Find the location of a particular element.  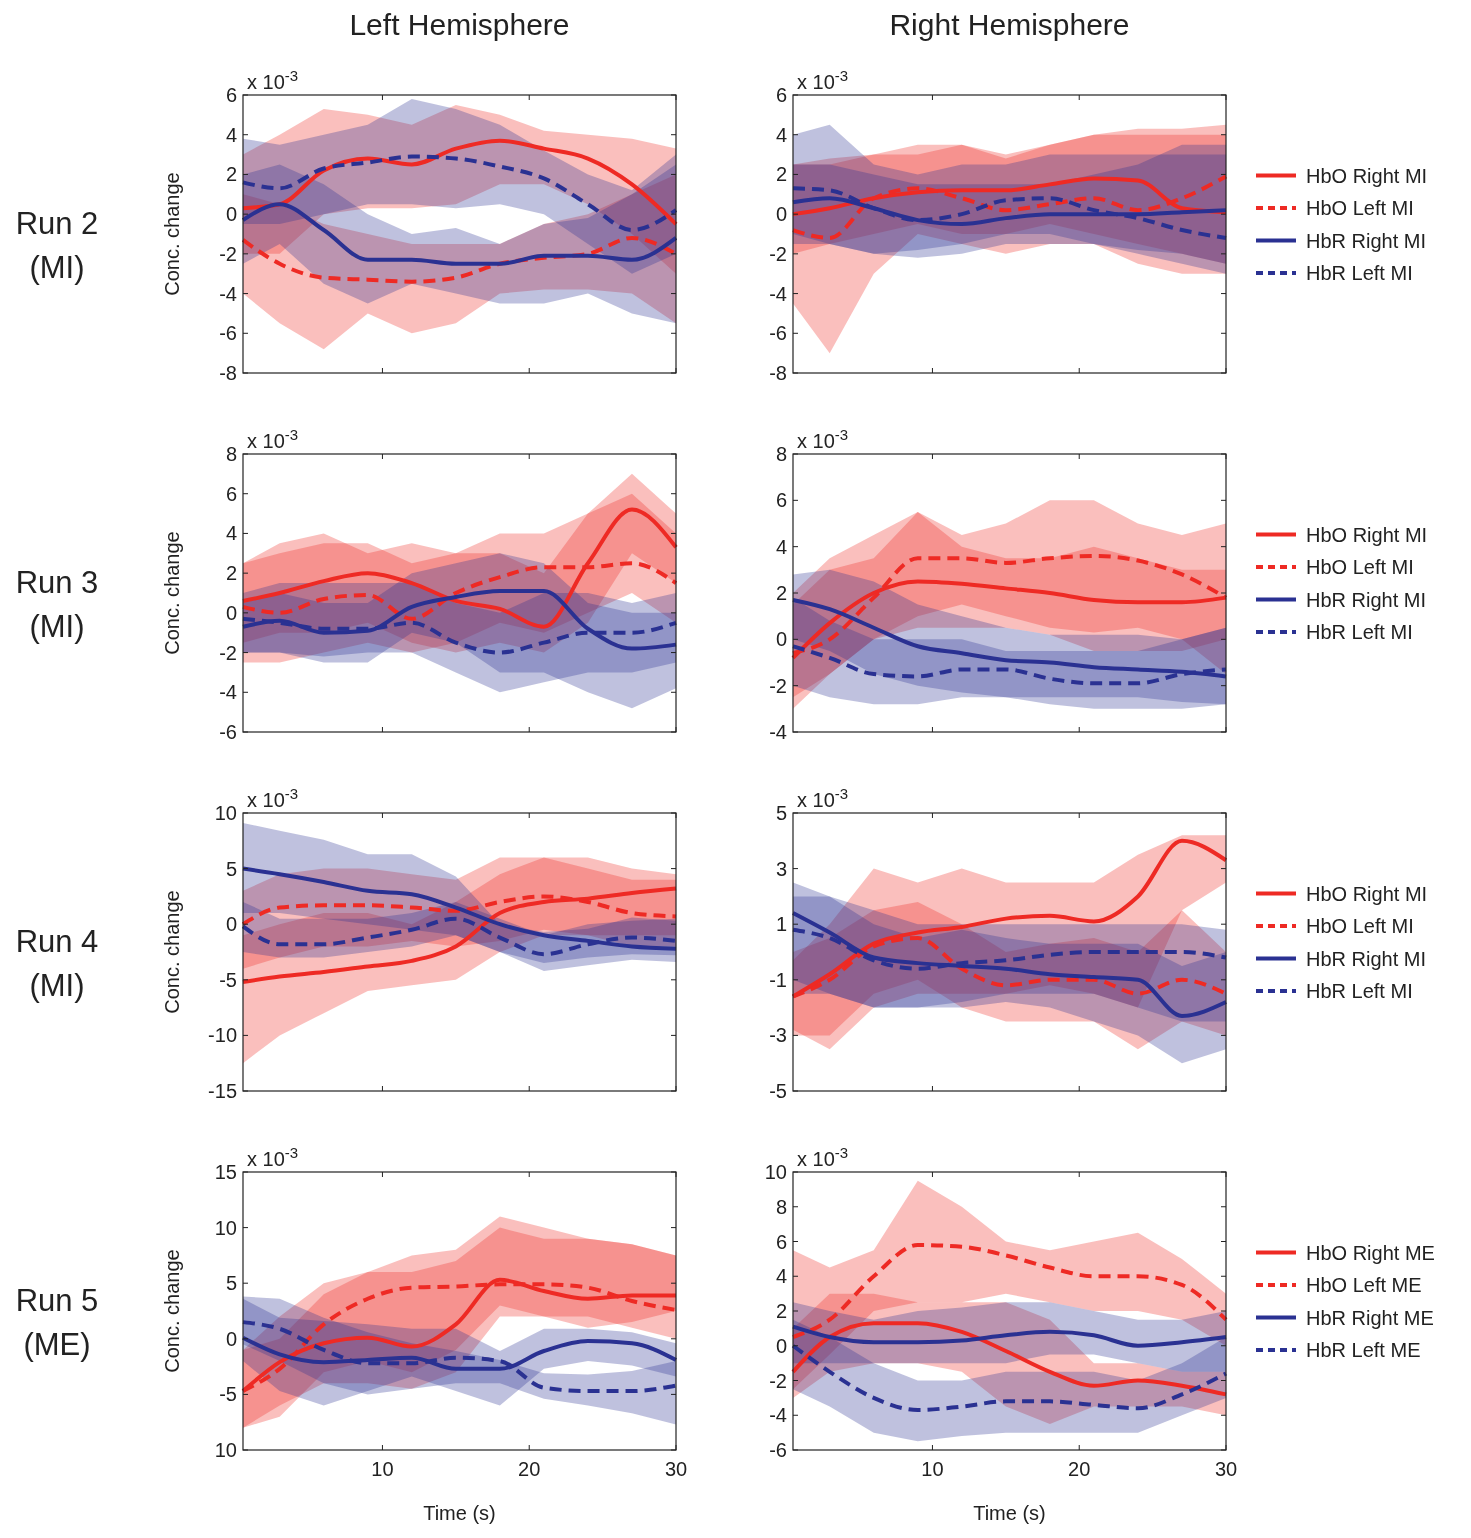

y-tick-label: 3 is located at coordinates (781, 868).